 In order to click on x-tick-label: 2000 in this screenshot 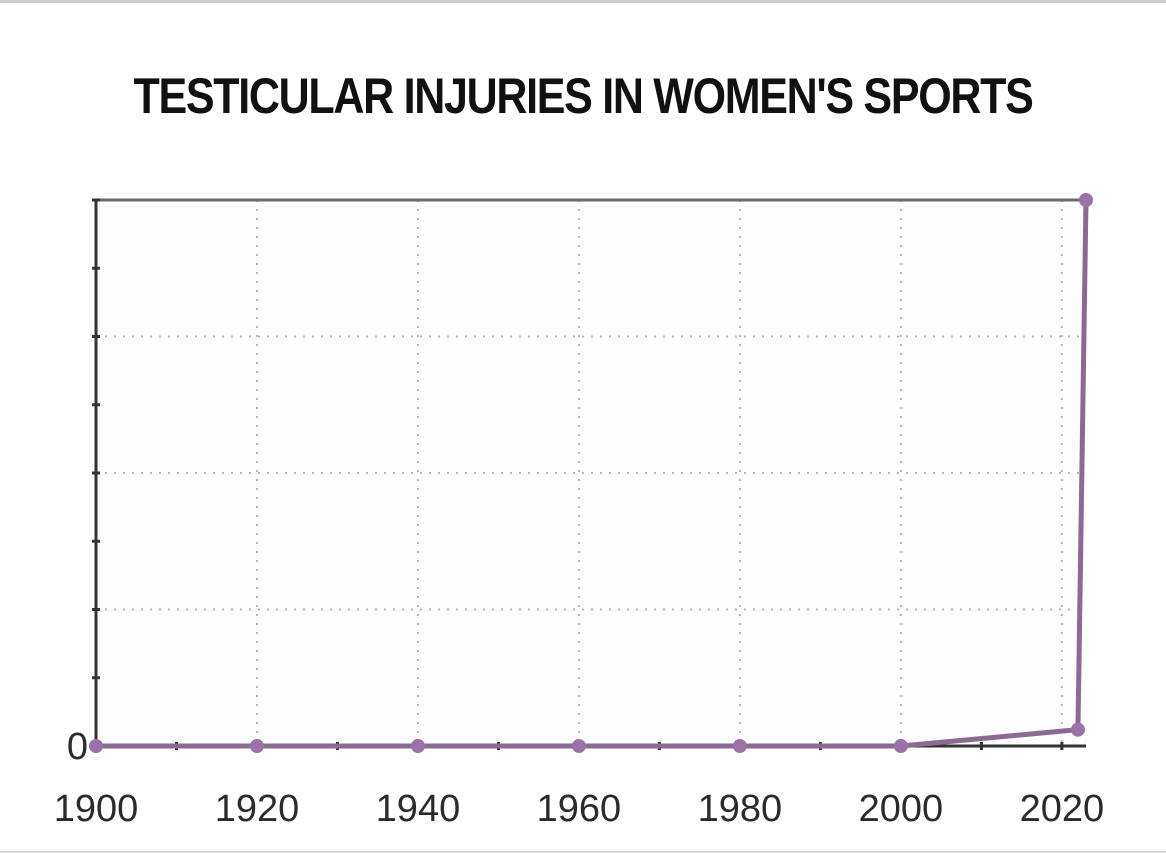, I will do `click(901, 809)`.